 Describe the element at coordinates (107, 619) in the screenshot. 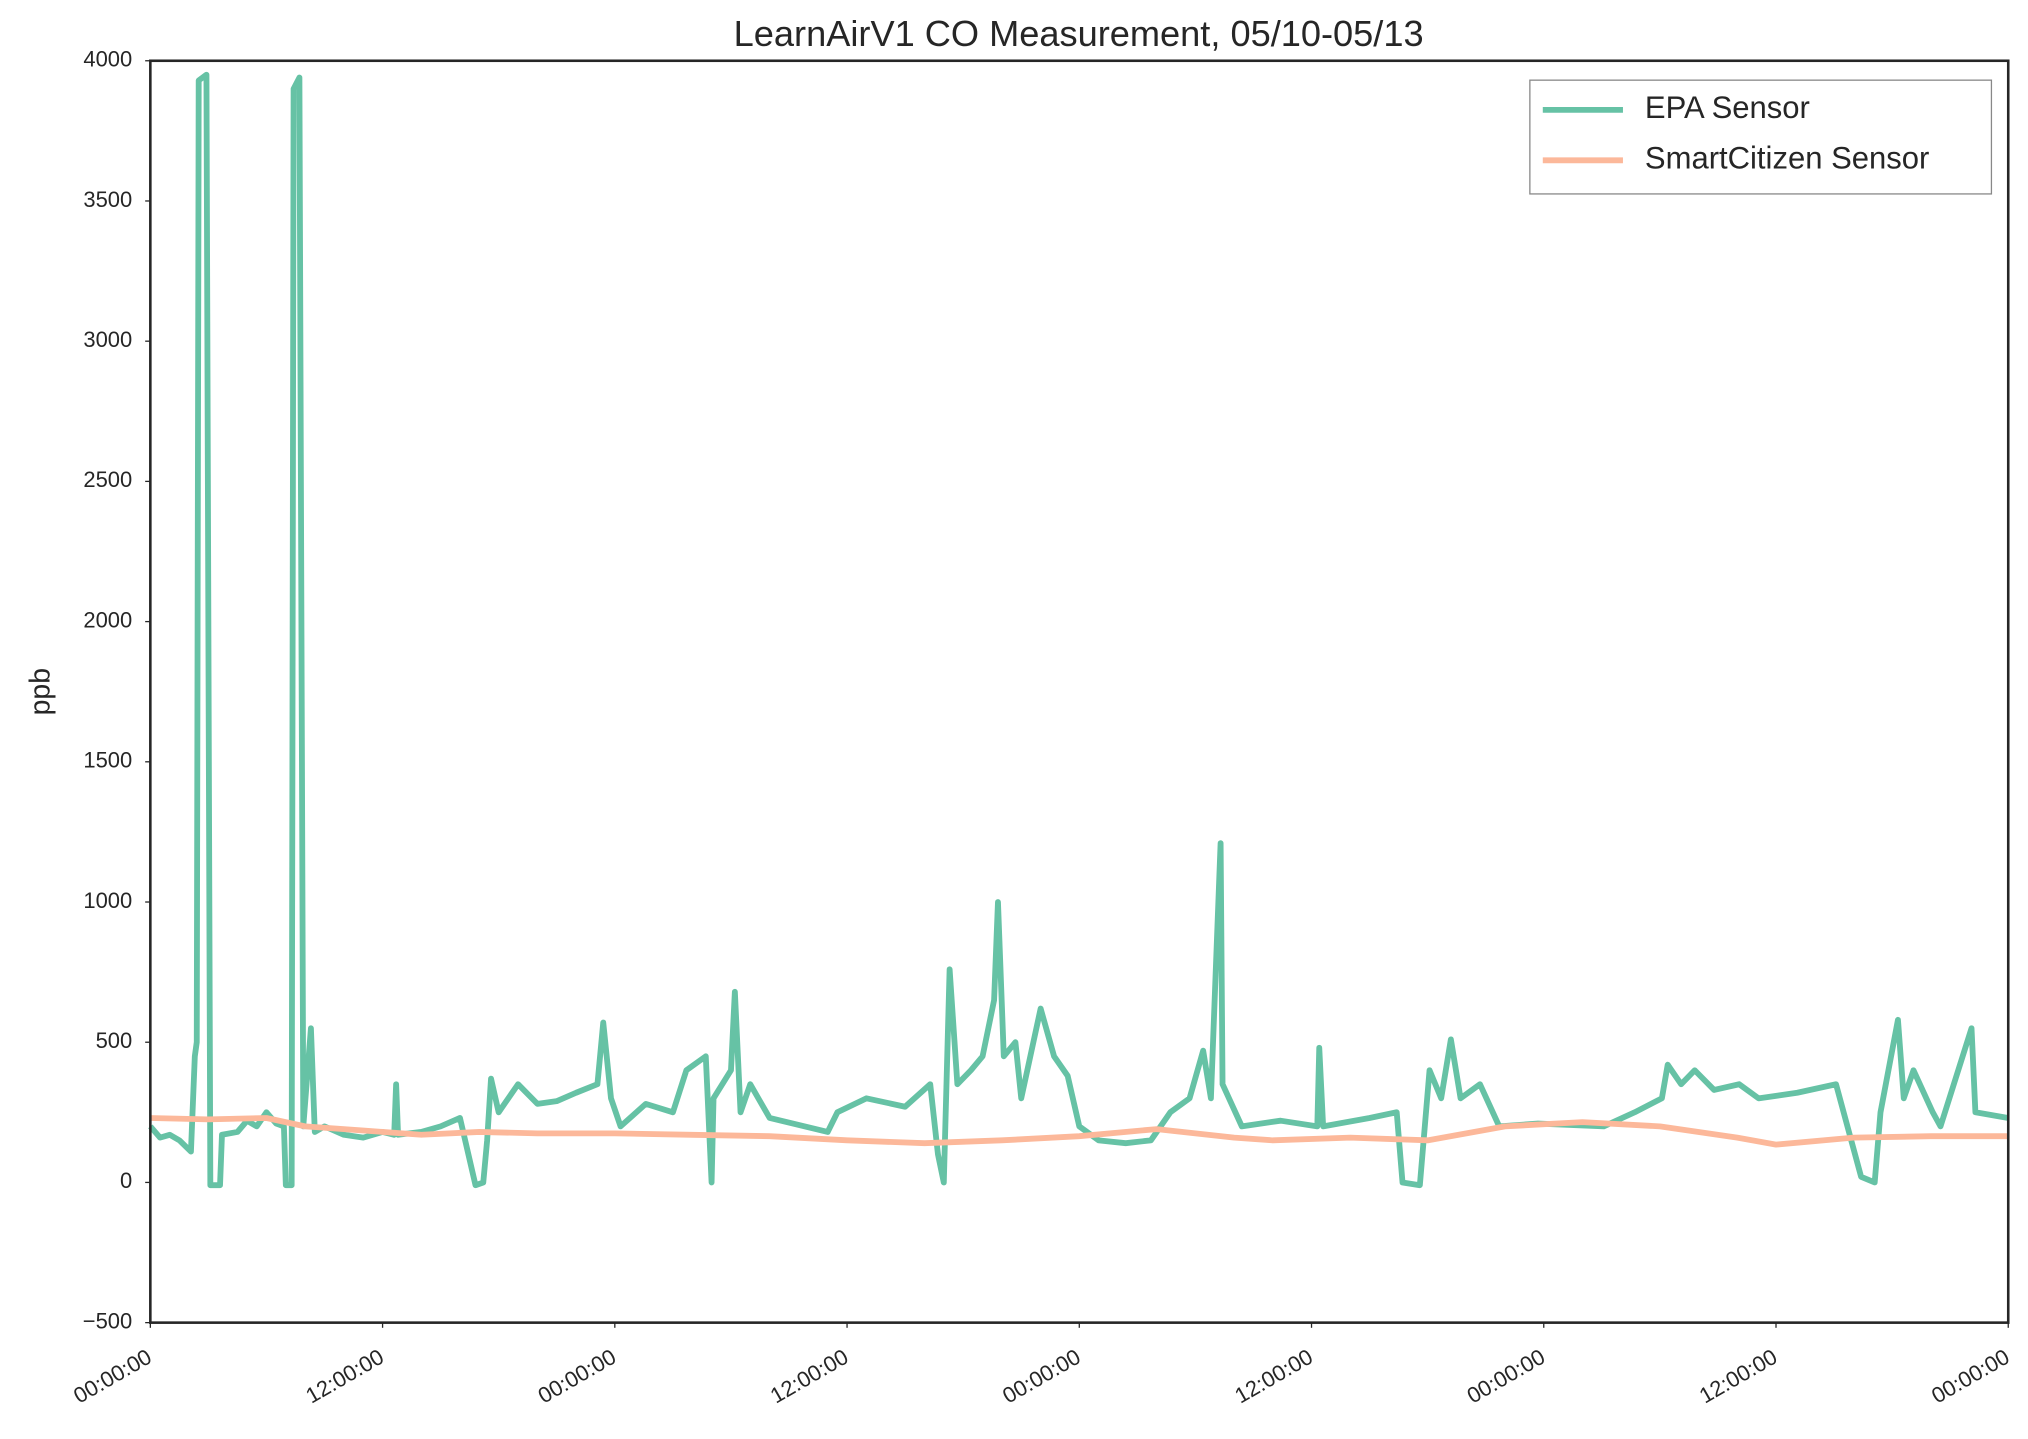

I see `y-tick-label: 2000` at that location.